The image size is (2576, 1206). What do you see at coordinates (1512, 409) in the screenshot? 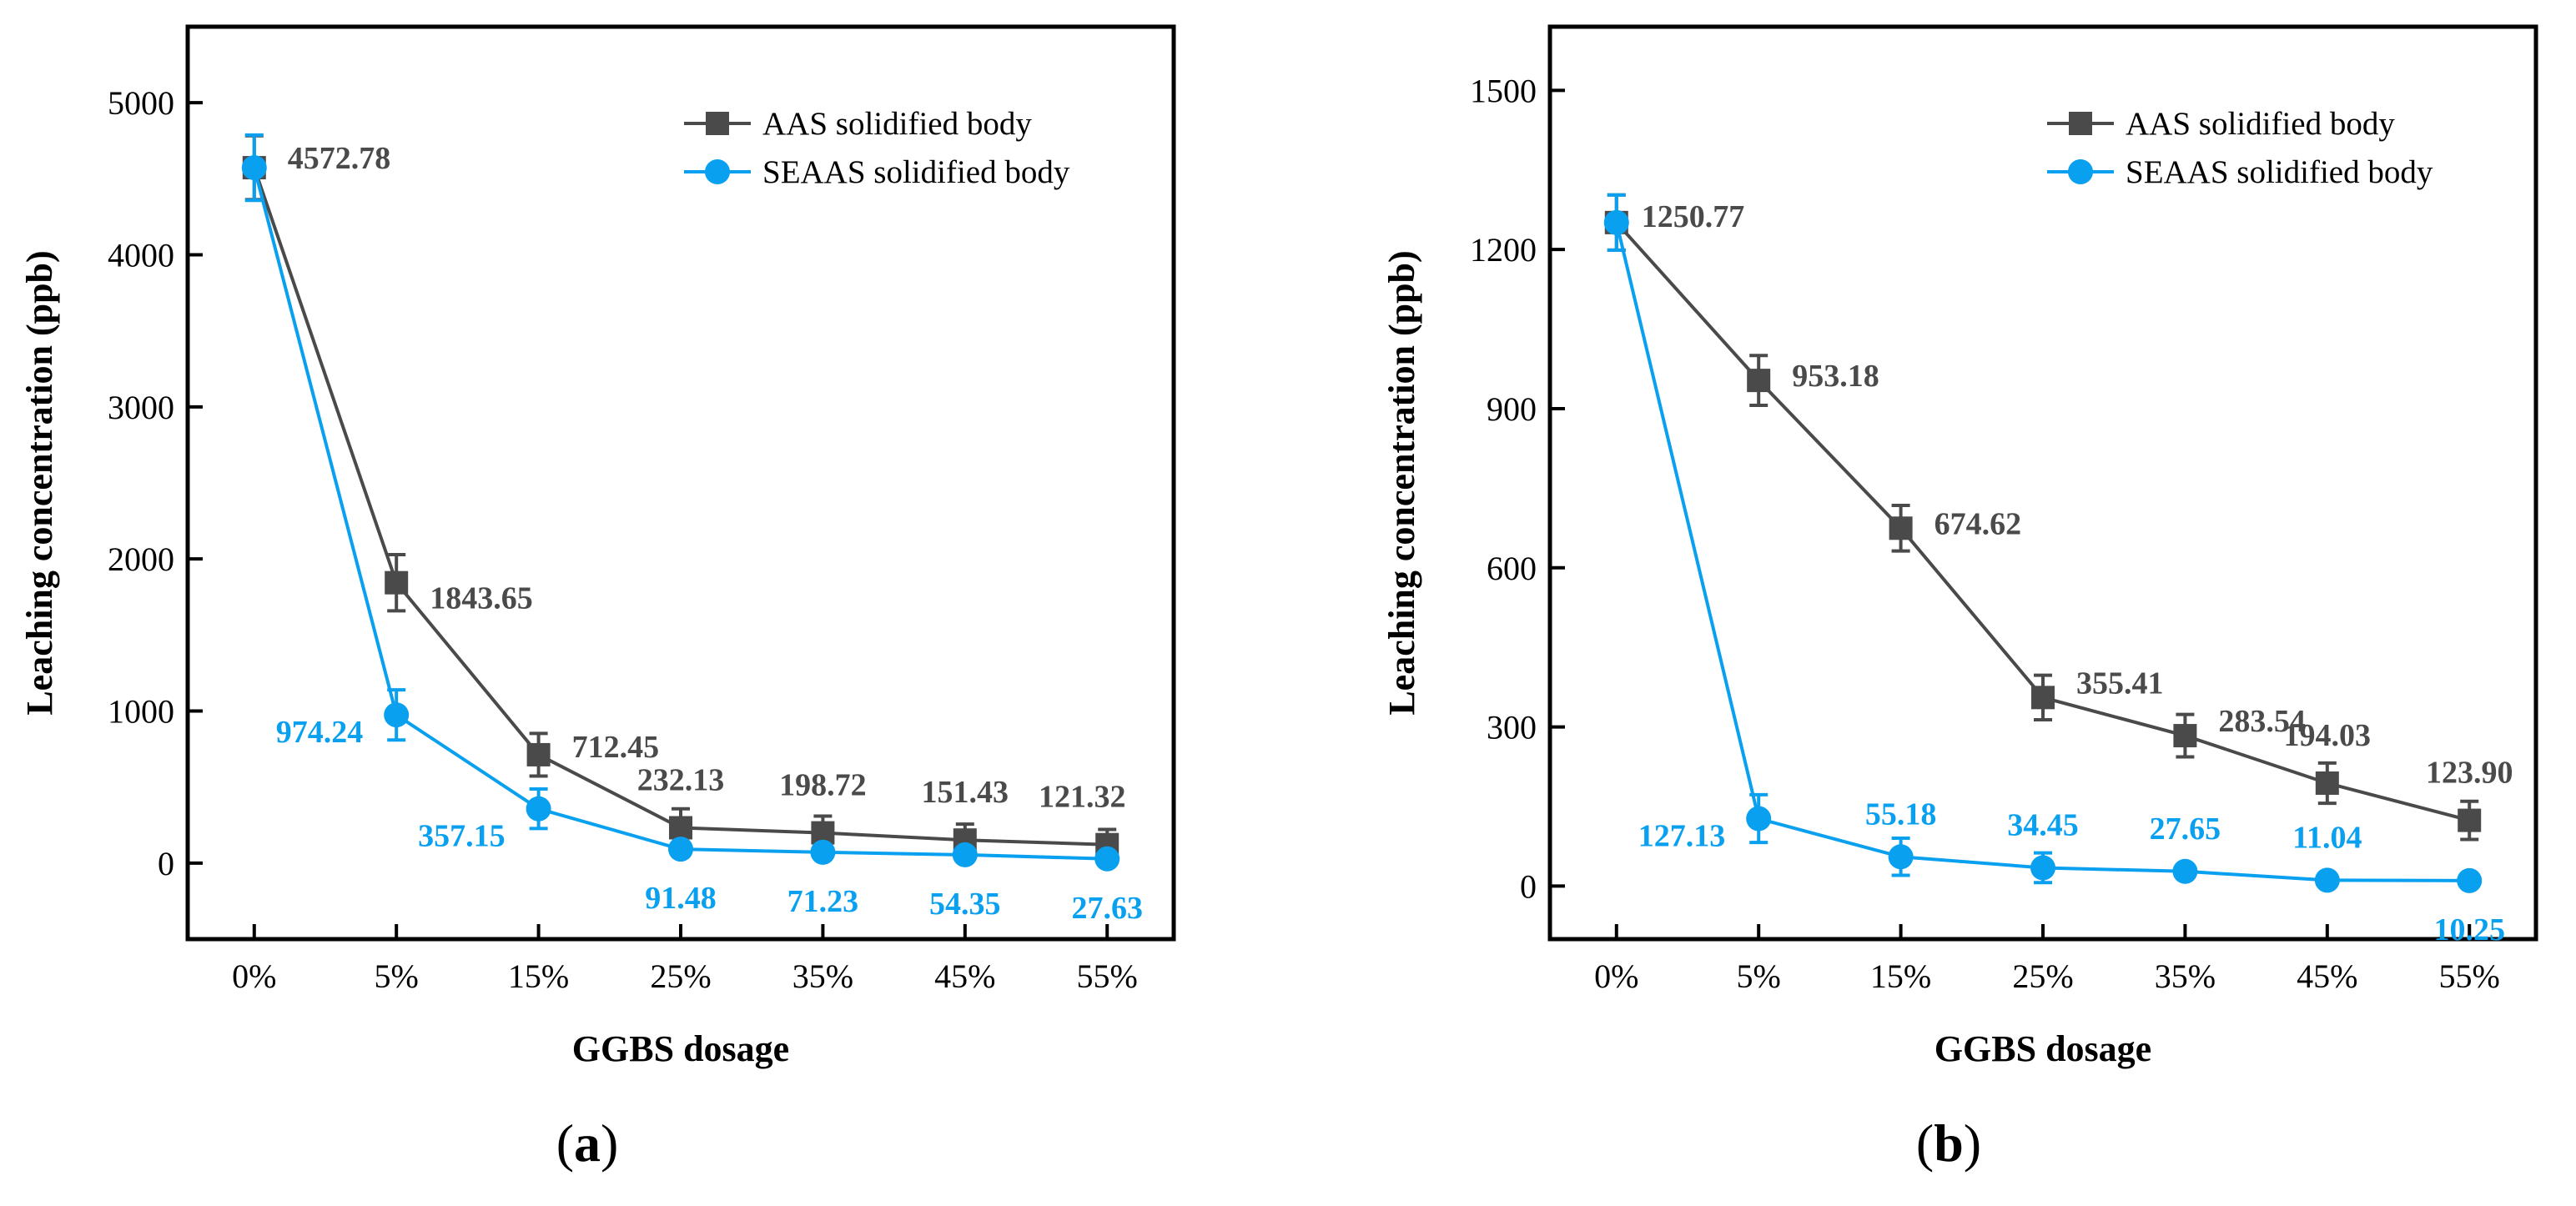
I see `y-tick-label: 900` at bounding box center [1512, 409].